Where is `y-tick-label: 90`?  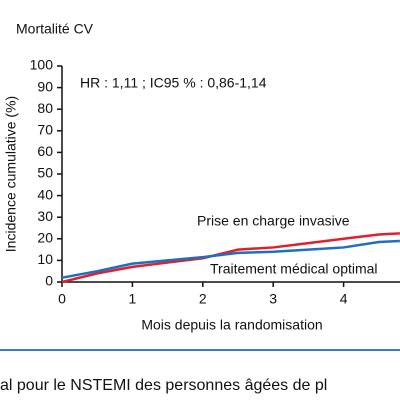 y-tick-label: 90 is located at coordinates (45, 86).